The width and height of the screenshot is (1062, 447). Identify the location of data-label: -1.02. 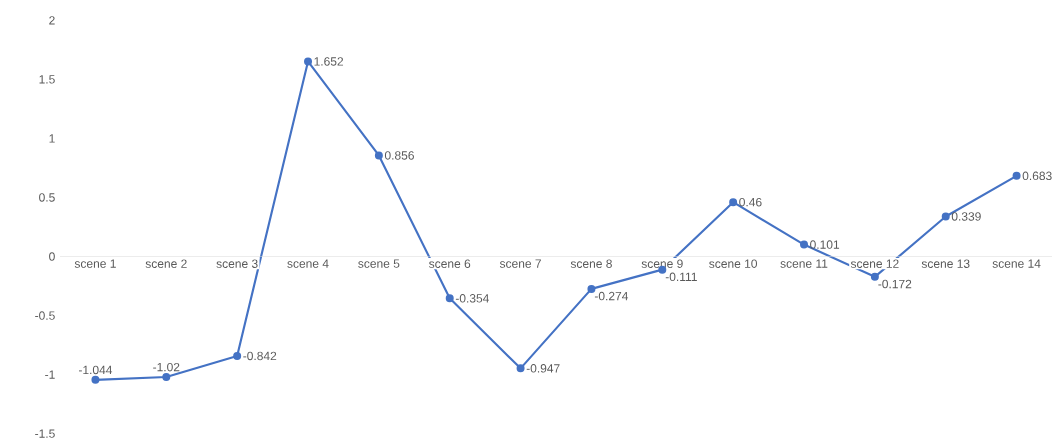
(166, 367).